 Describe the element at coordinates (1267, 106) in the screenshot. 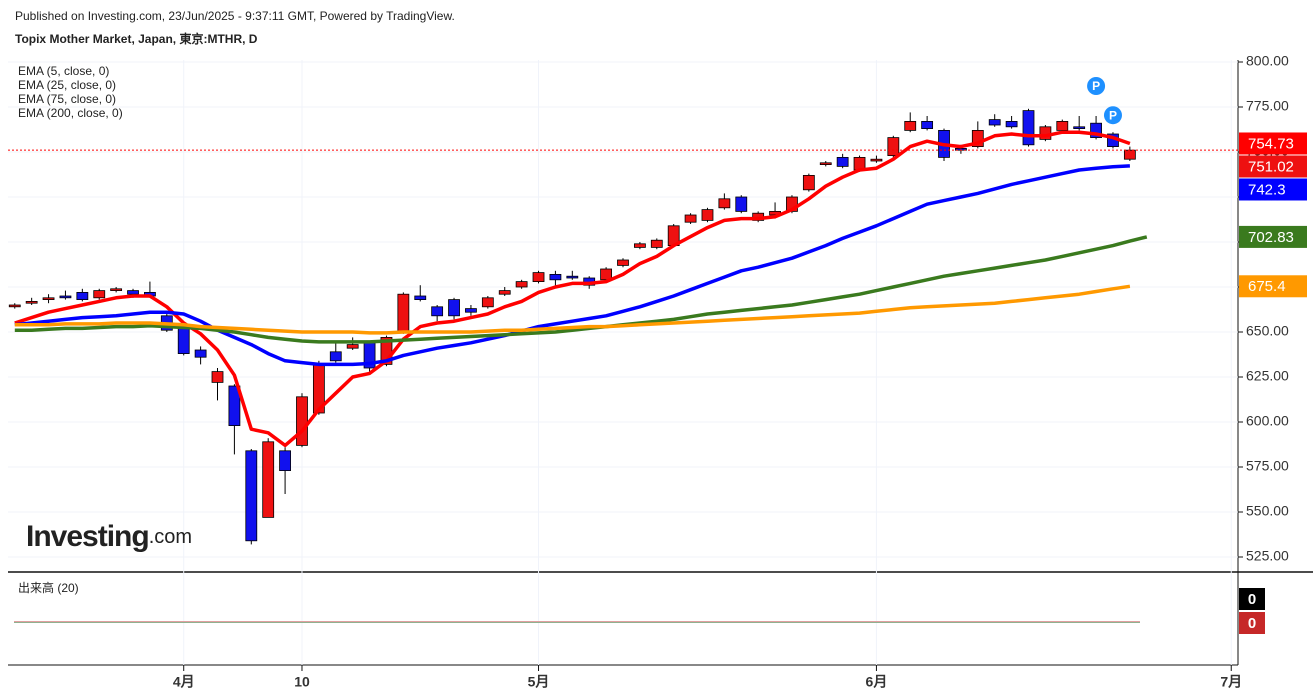

I see `y-tick-label: 775.00` at that location.